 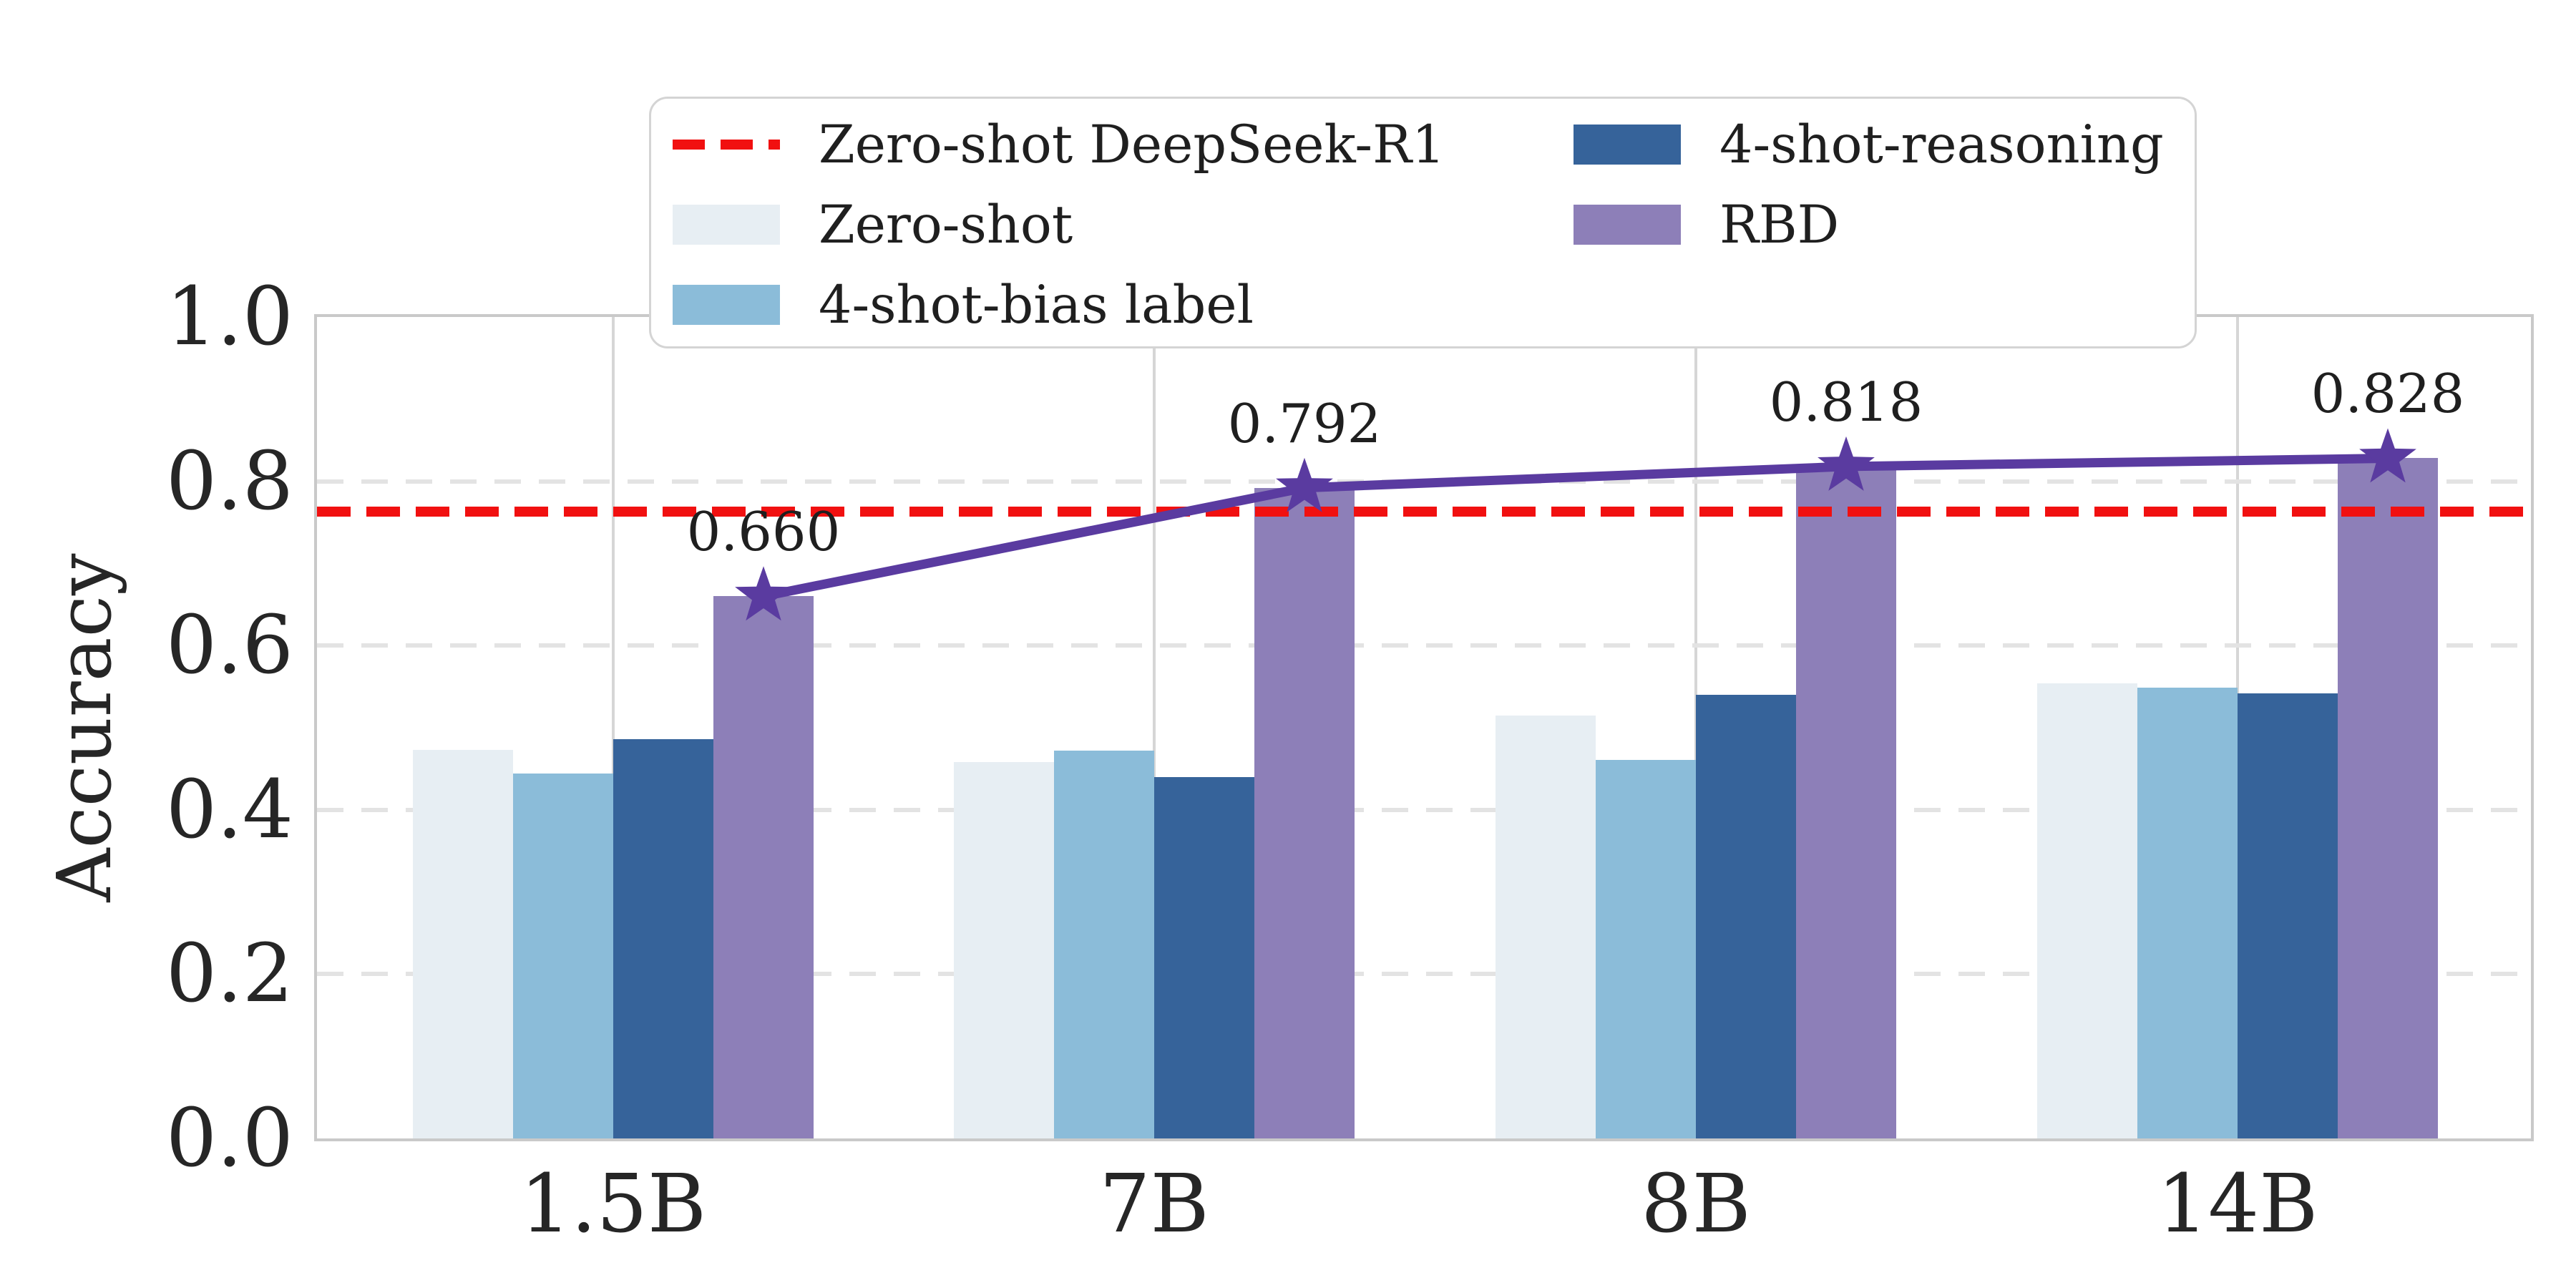 What do you see at coordinates (2388, 798) in the screenshot?
I see `bar-rbd-14B` at bounding box center [2388, 798].